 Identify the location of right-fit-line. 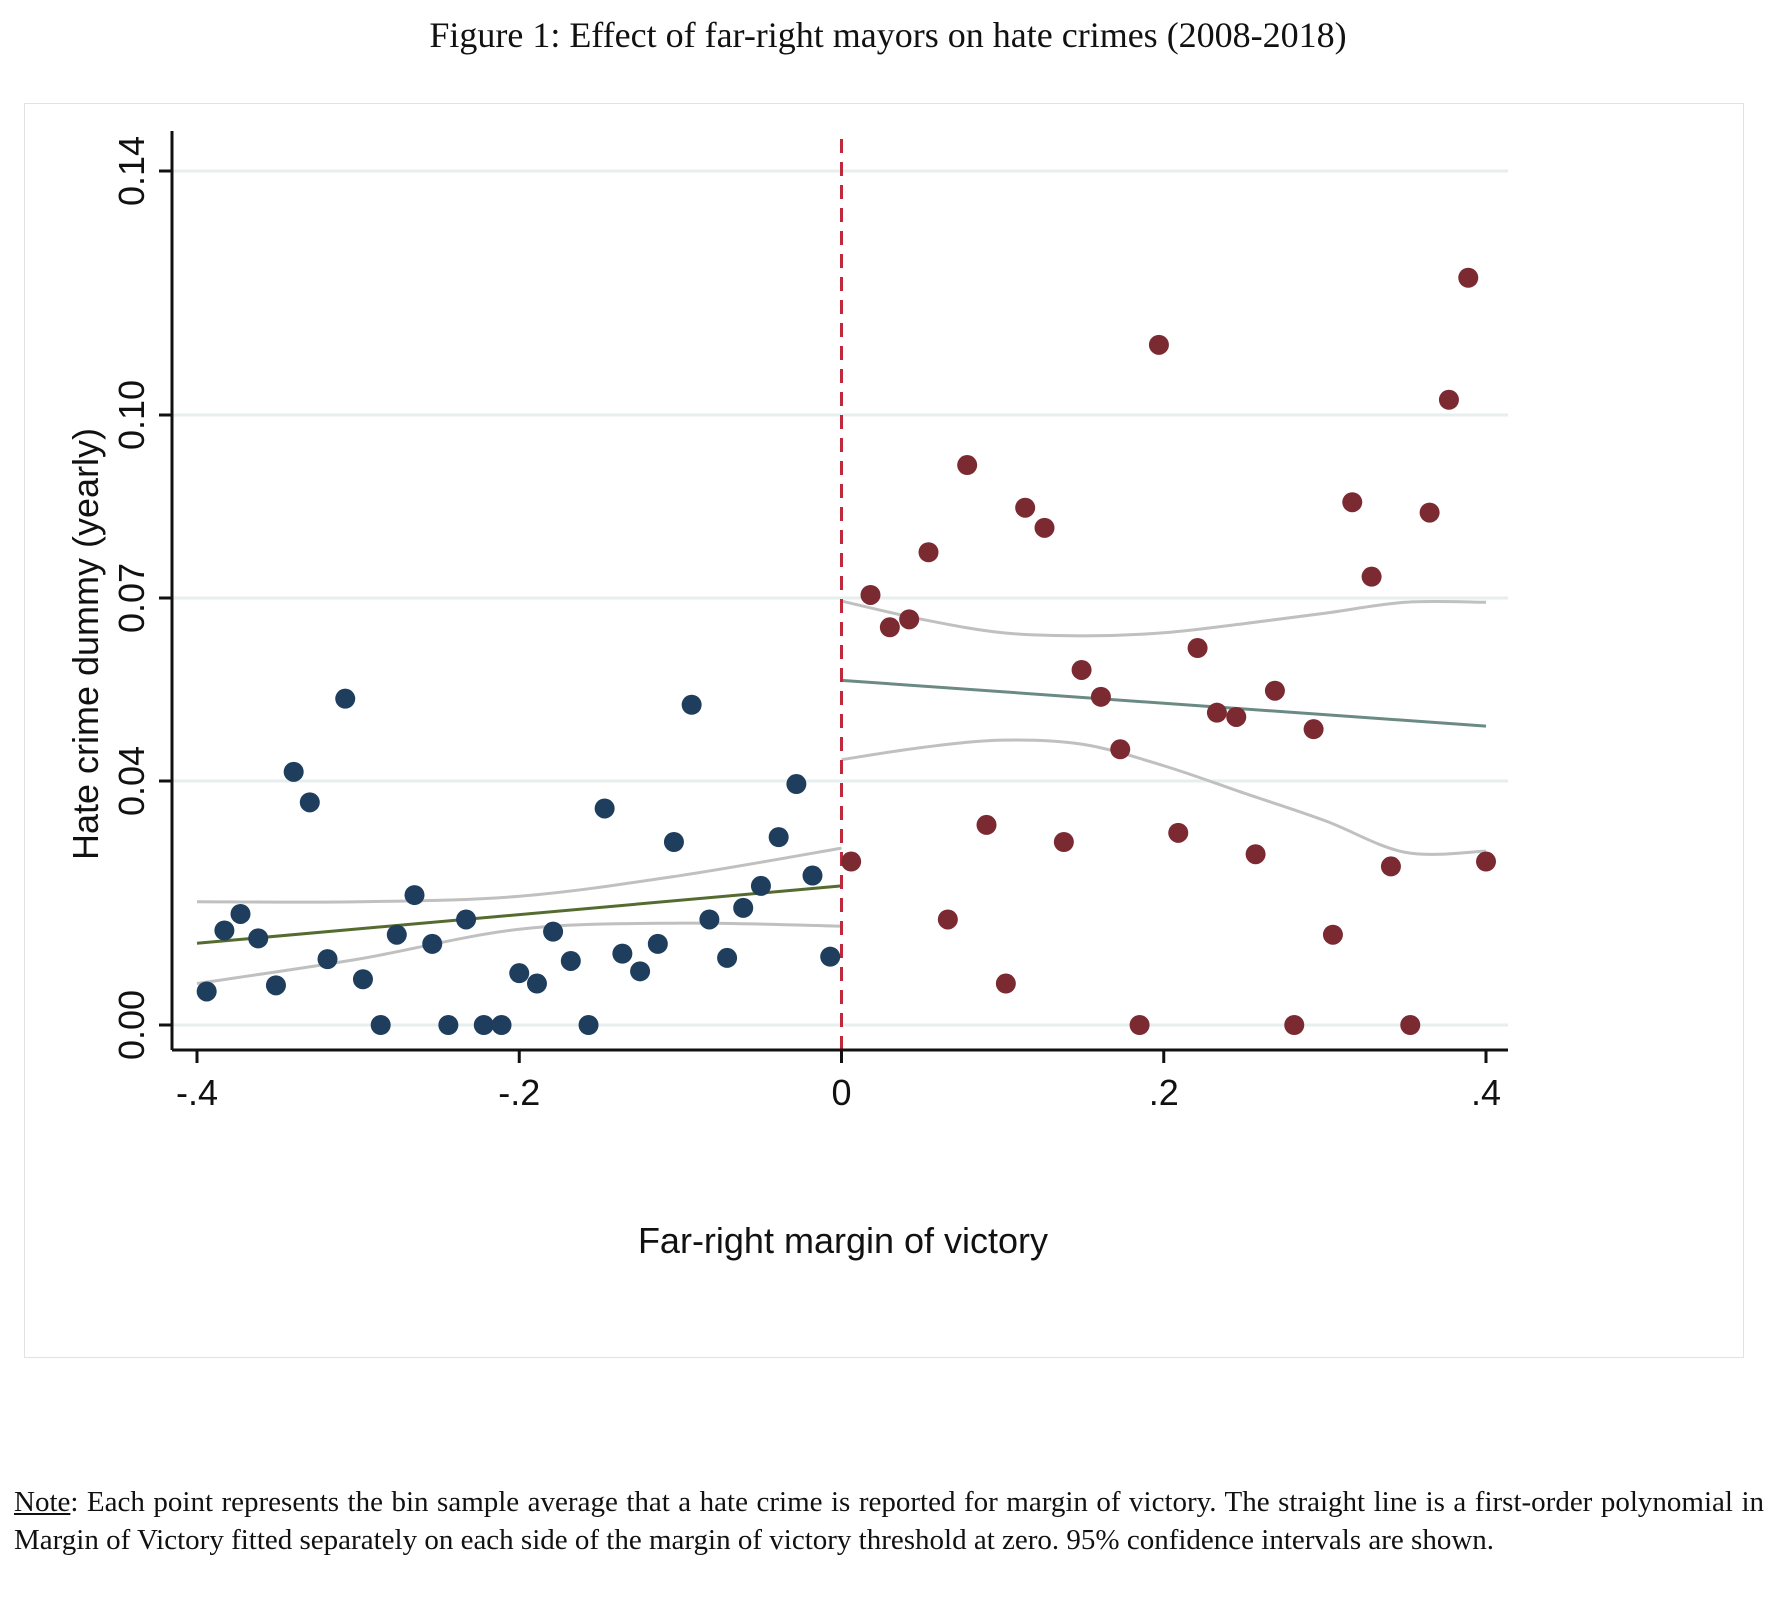
(1164, 703).